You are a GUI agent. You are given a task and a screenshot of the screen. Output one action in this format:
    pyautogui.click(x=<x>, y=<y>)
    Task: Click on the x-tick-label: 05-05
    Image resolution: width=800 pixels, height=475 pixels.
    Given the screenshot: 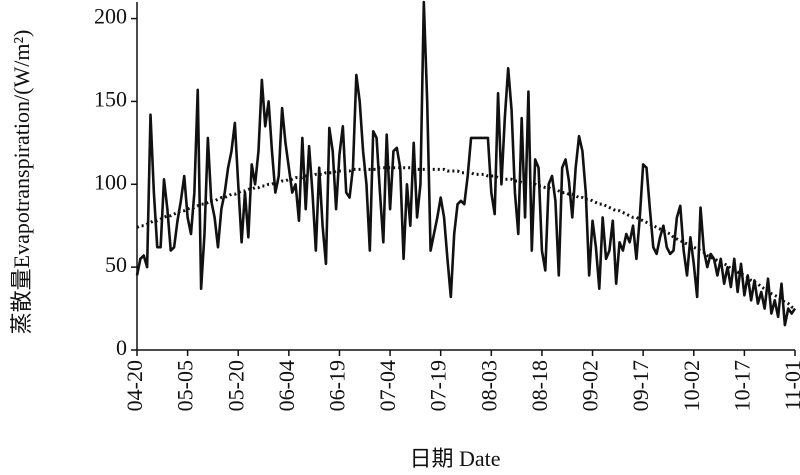 What is the action you would take?
    pyautogui.click(x=185, y=385)
    